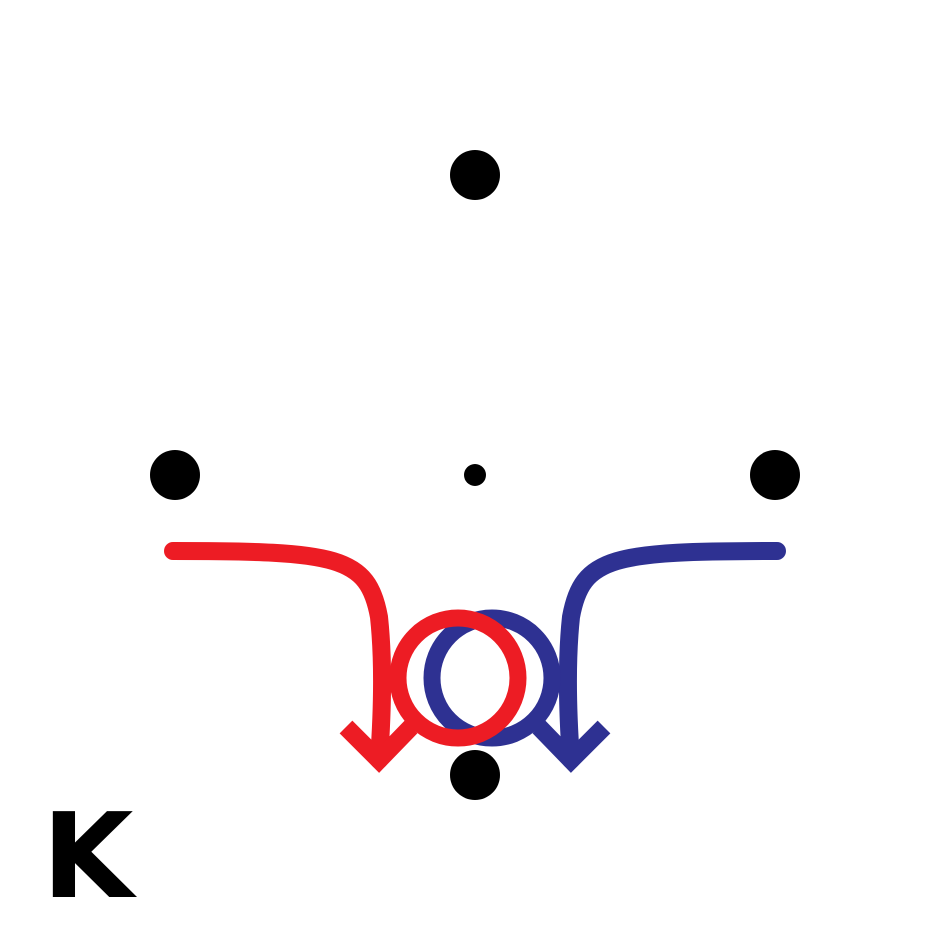 This screenshot has height=950, width=950. I want to click on red-arrow, so click(345, 657).